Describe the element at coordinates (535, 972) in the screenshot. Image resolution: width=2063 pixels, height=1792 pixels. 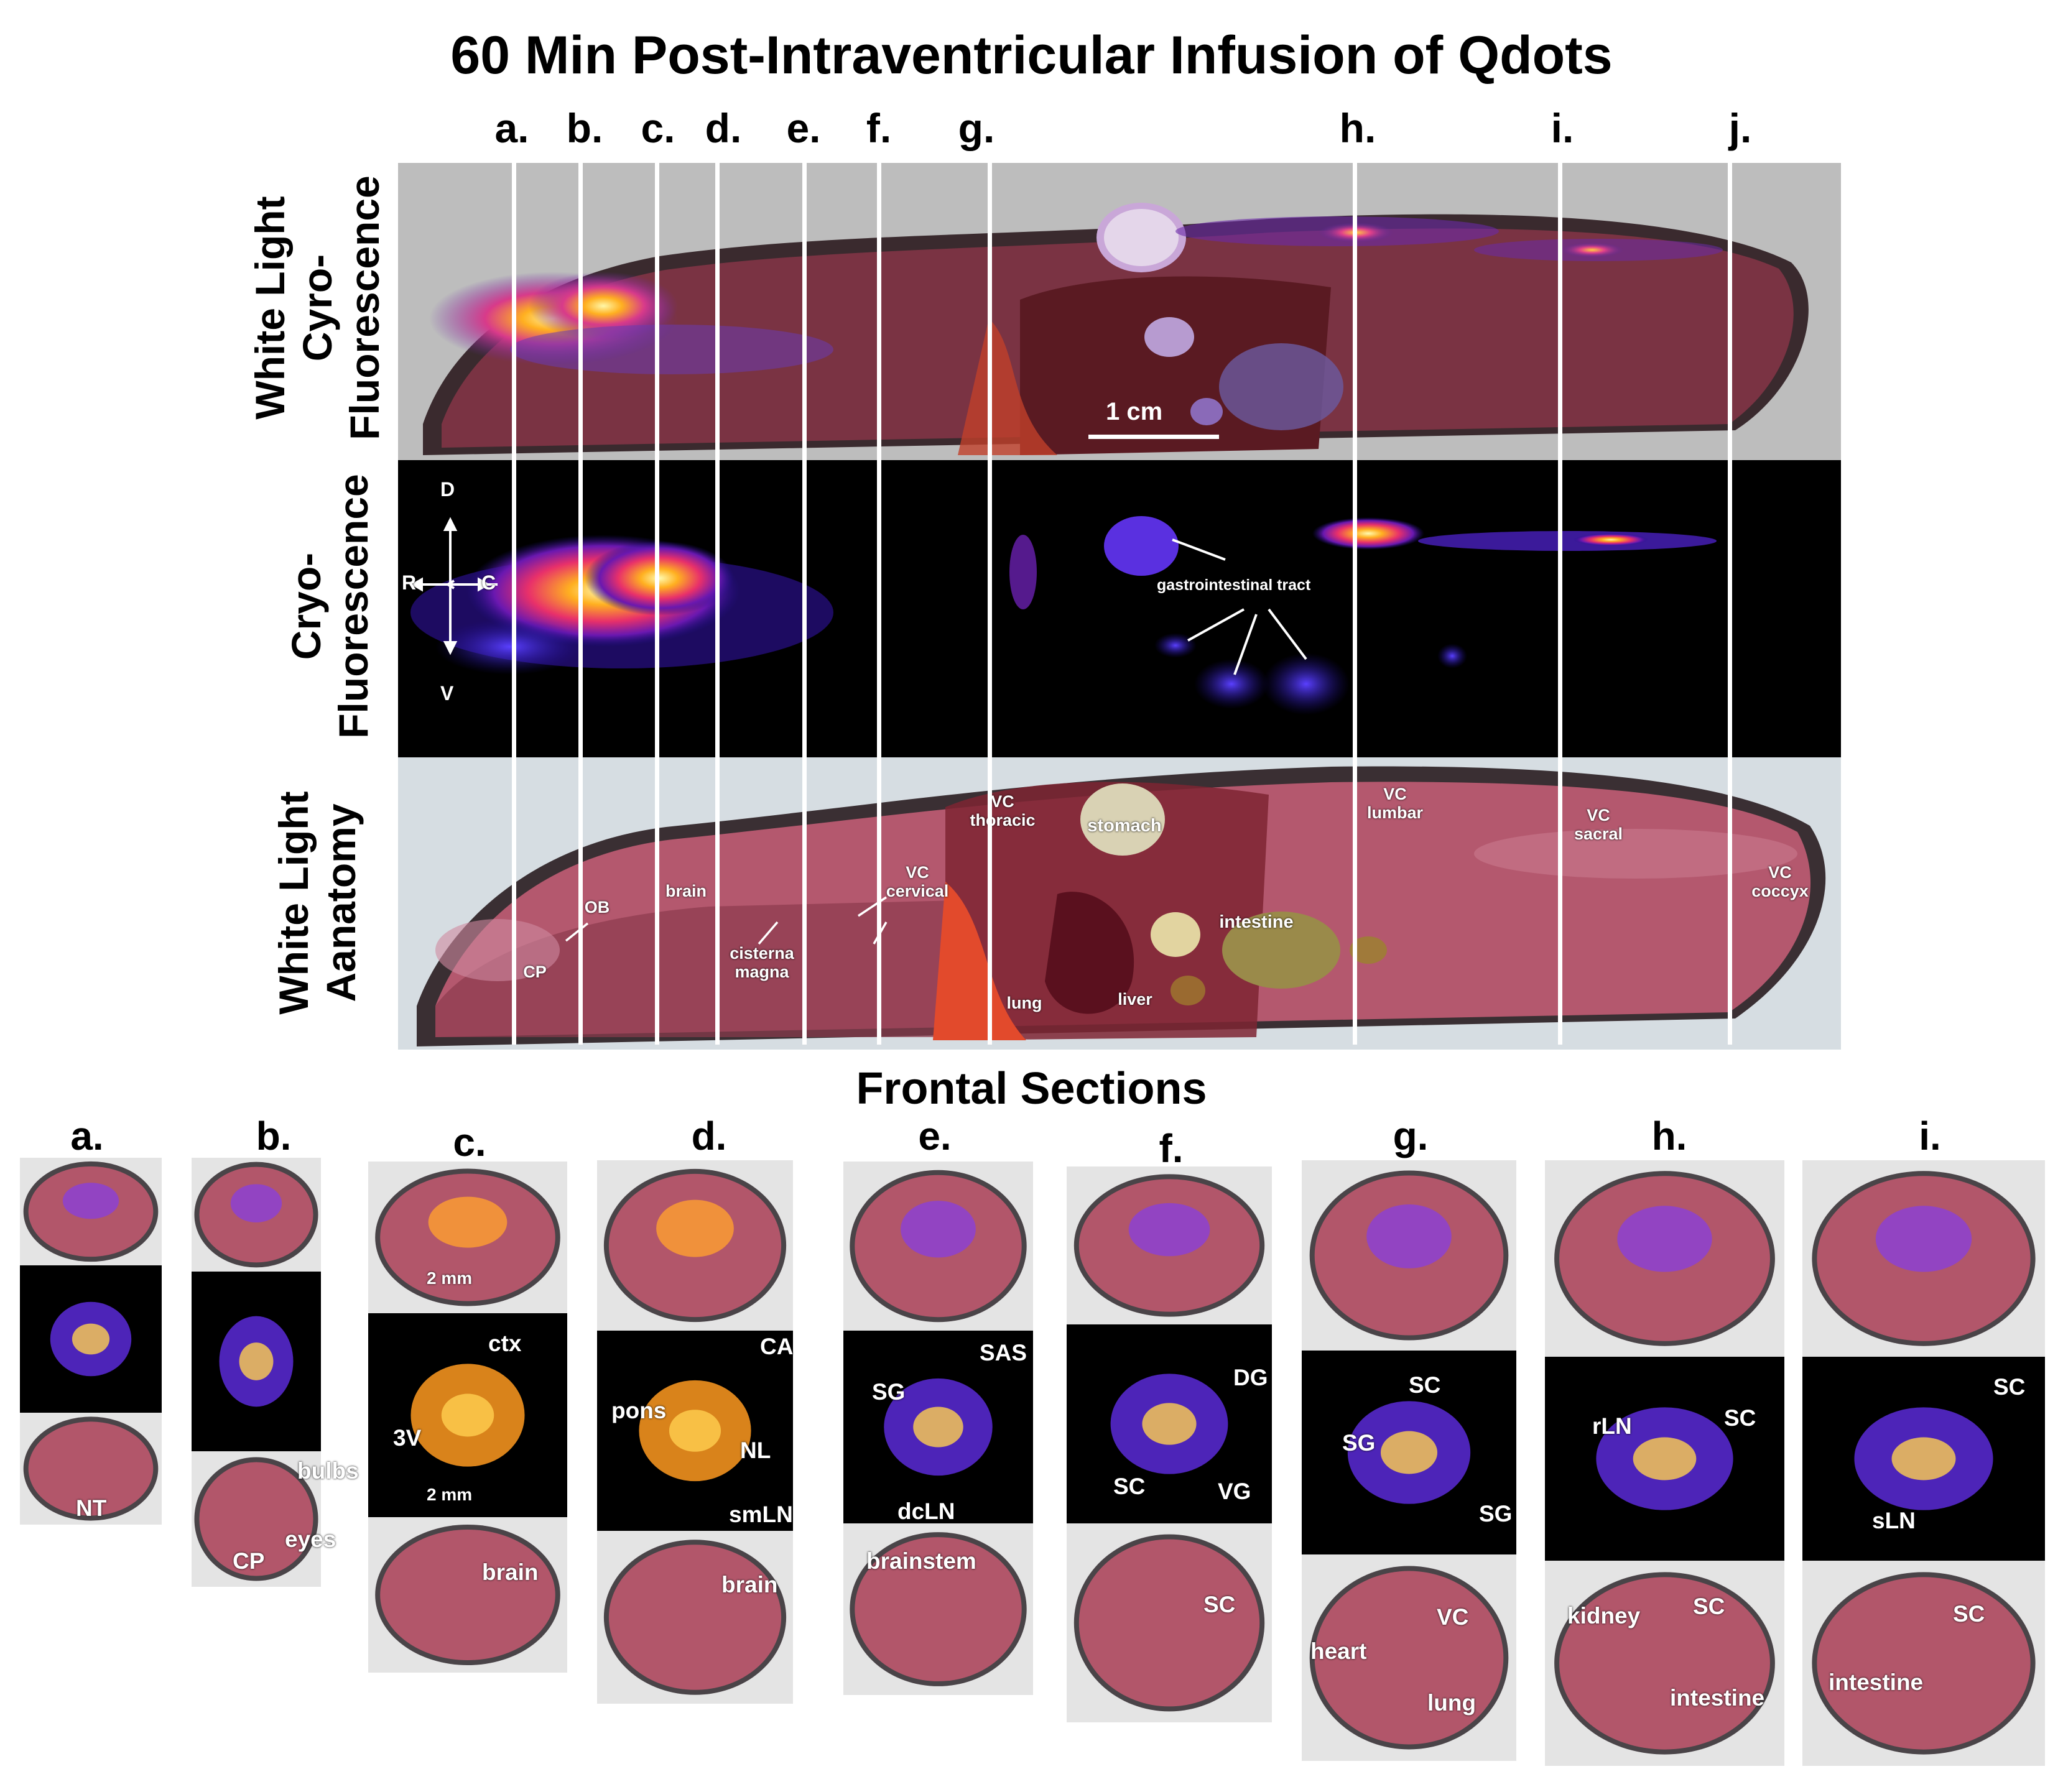
I see `label-cp: CP` at that location.